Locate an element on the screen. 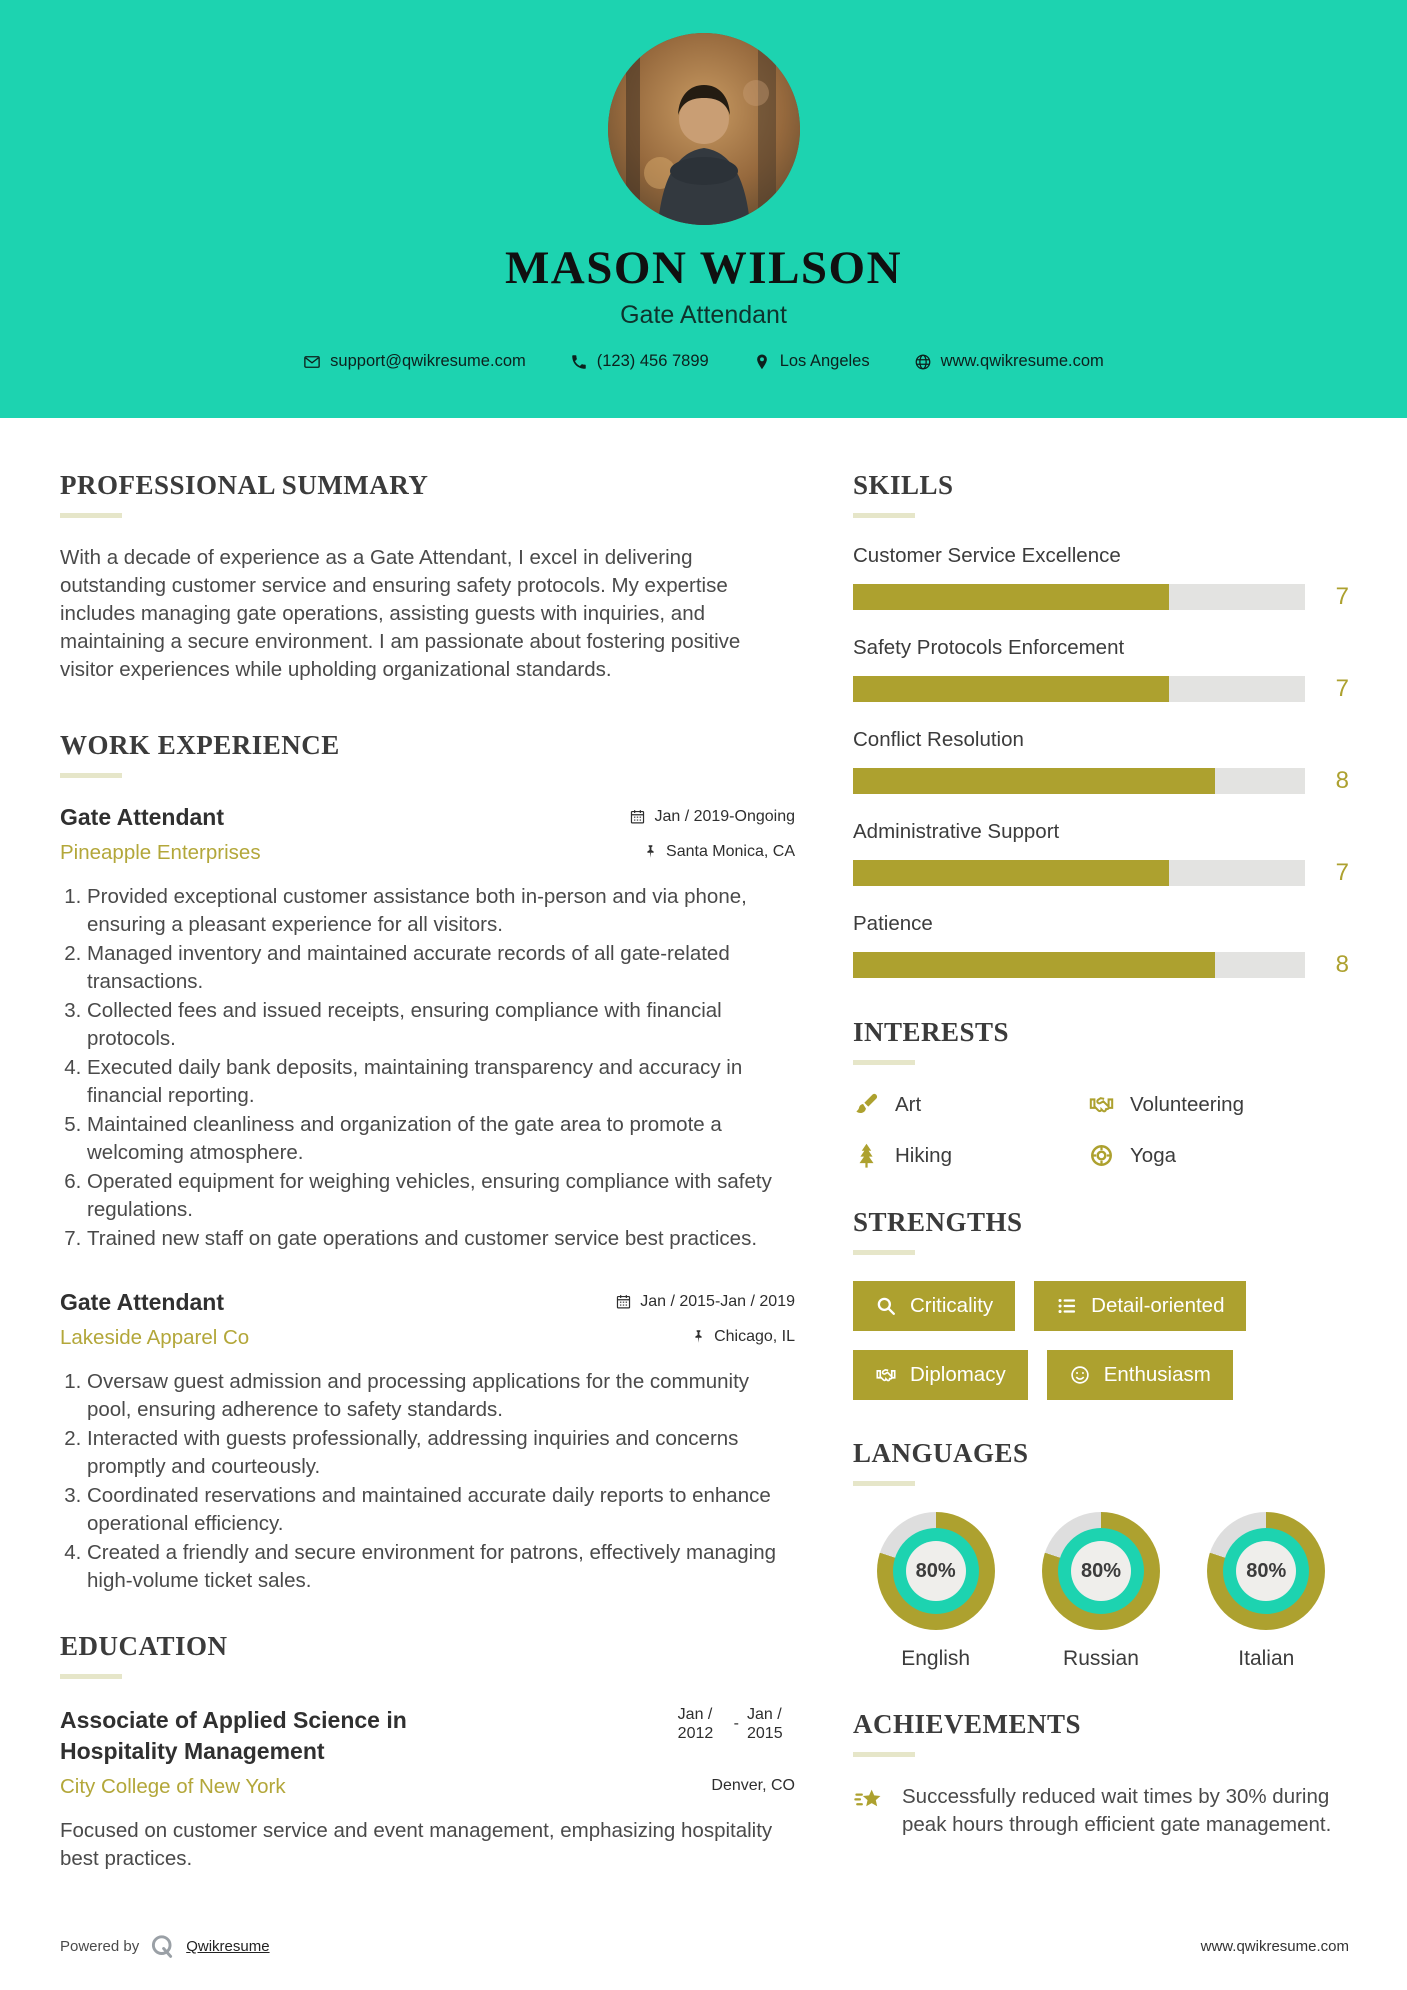  interest-item: Volunteering is located at coordinates (1218, 1104).